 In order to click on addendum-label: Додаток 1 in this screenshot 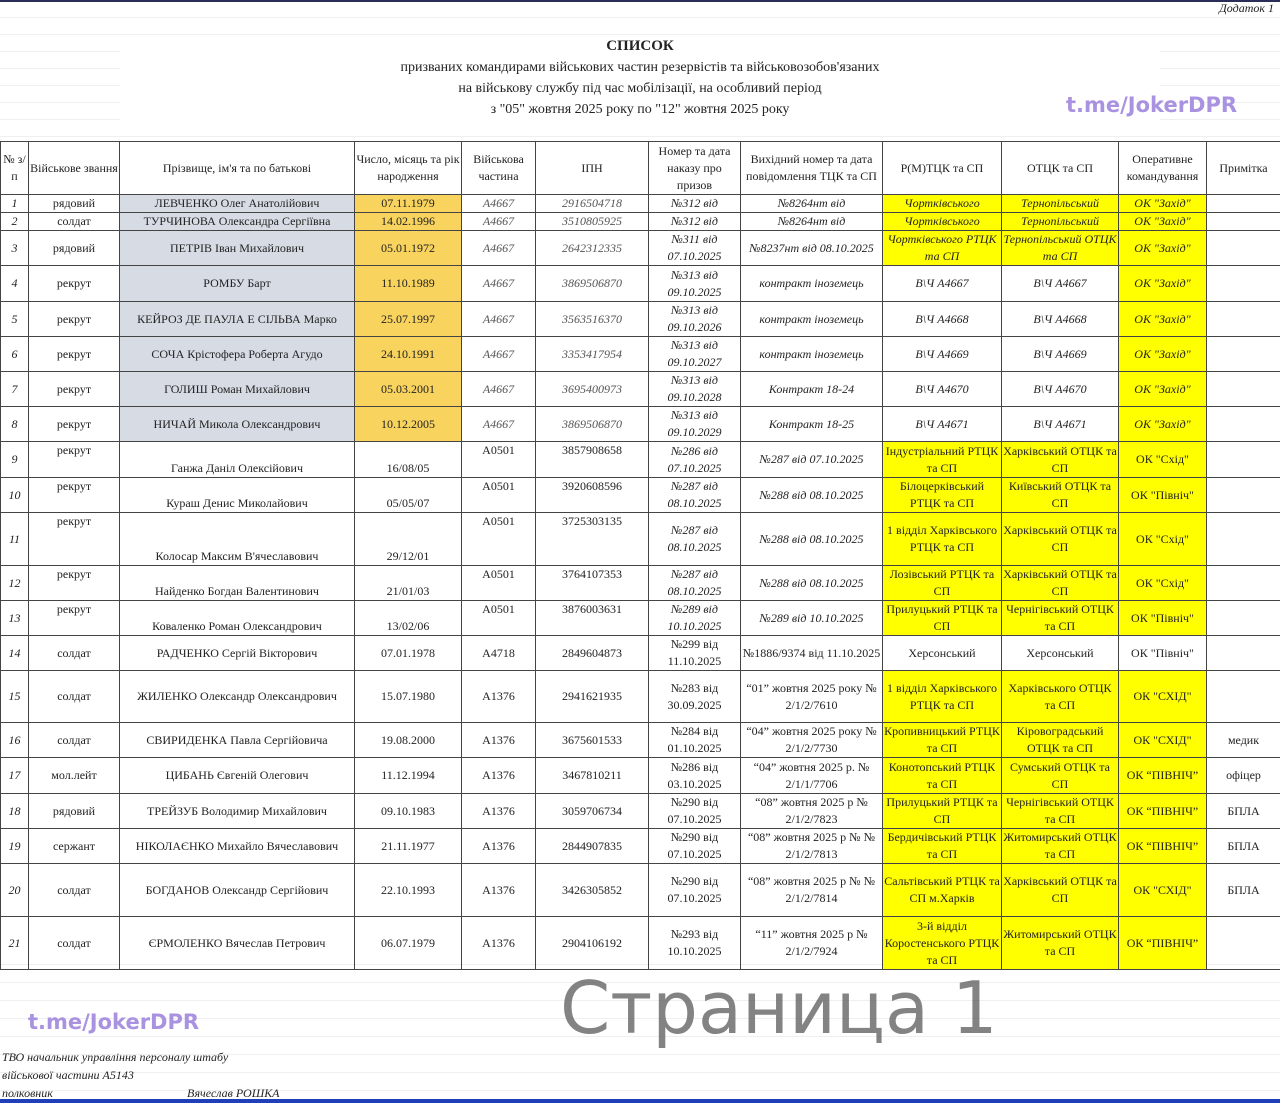, I will do `click(1246, 8)`.